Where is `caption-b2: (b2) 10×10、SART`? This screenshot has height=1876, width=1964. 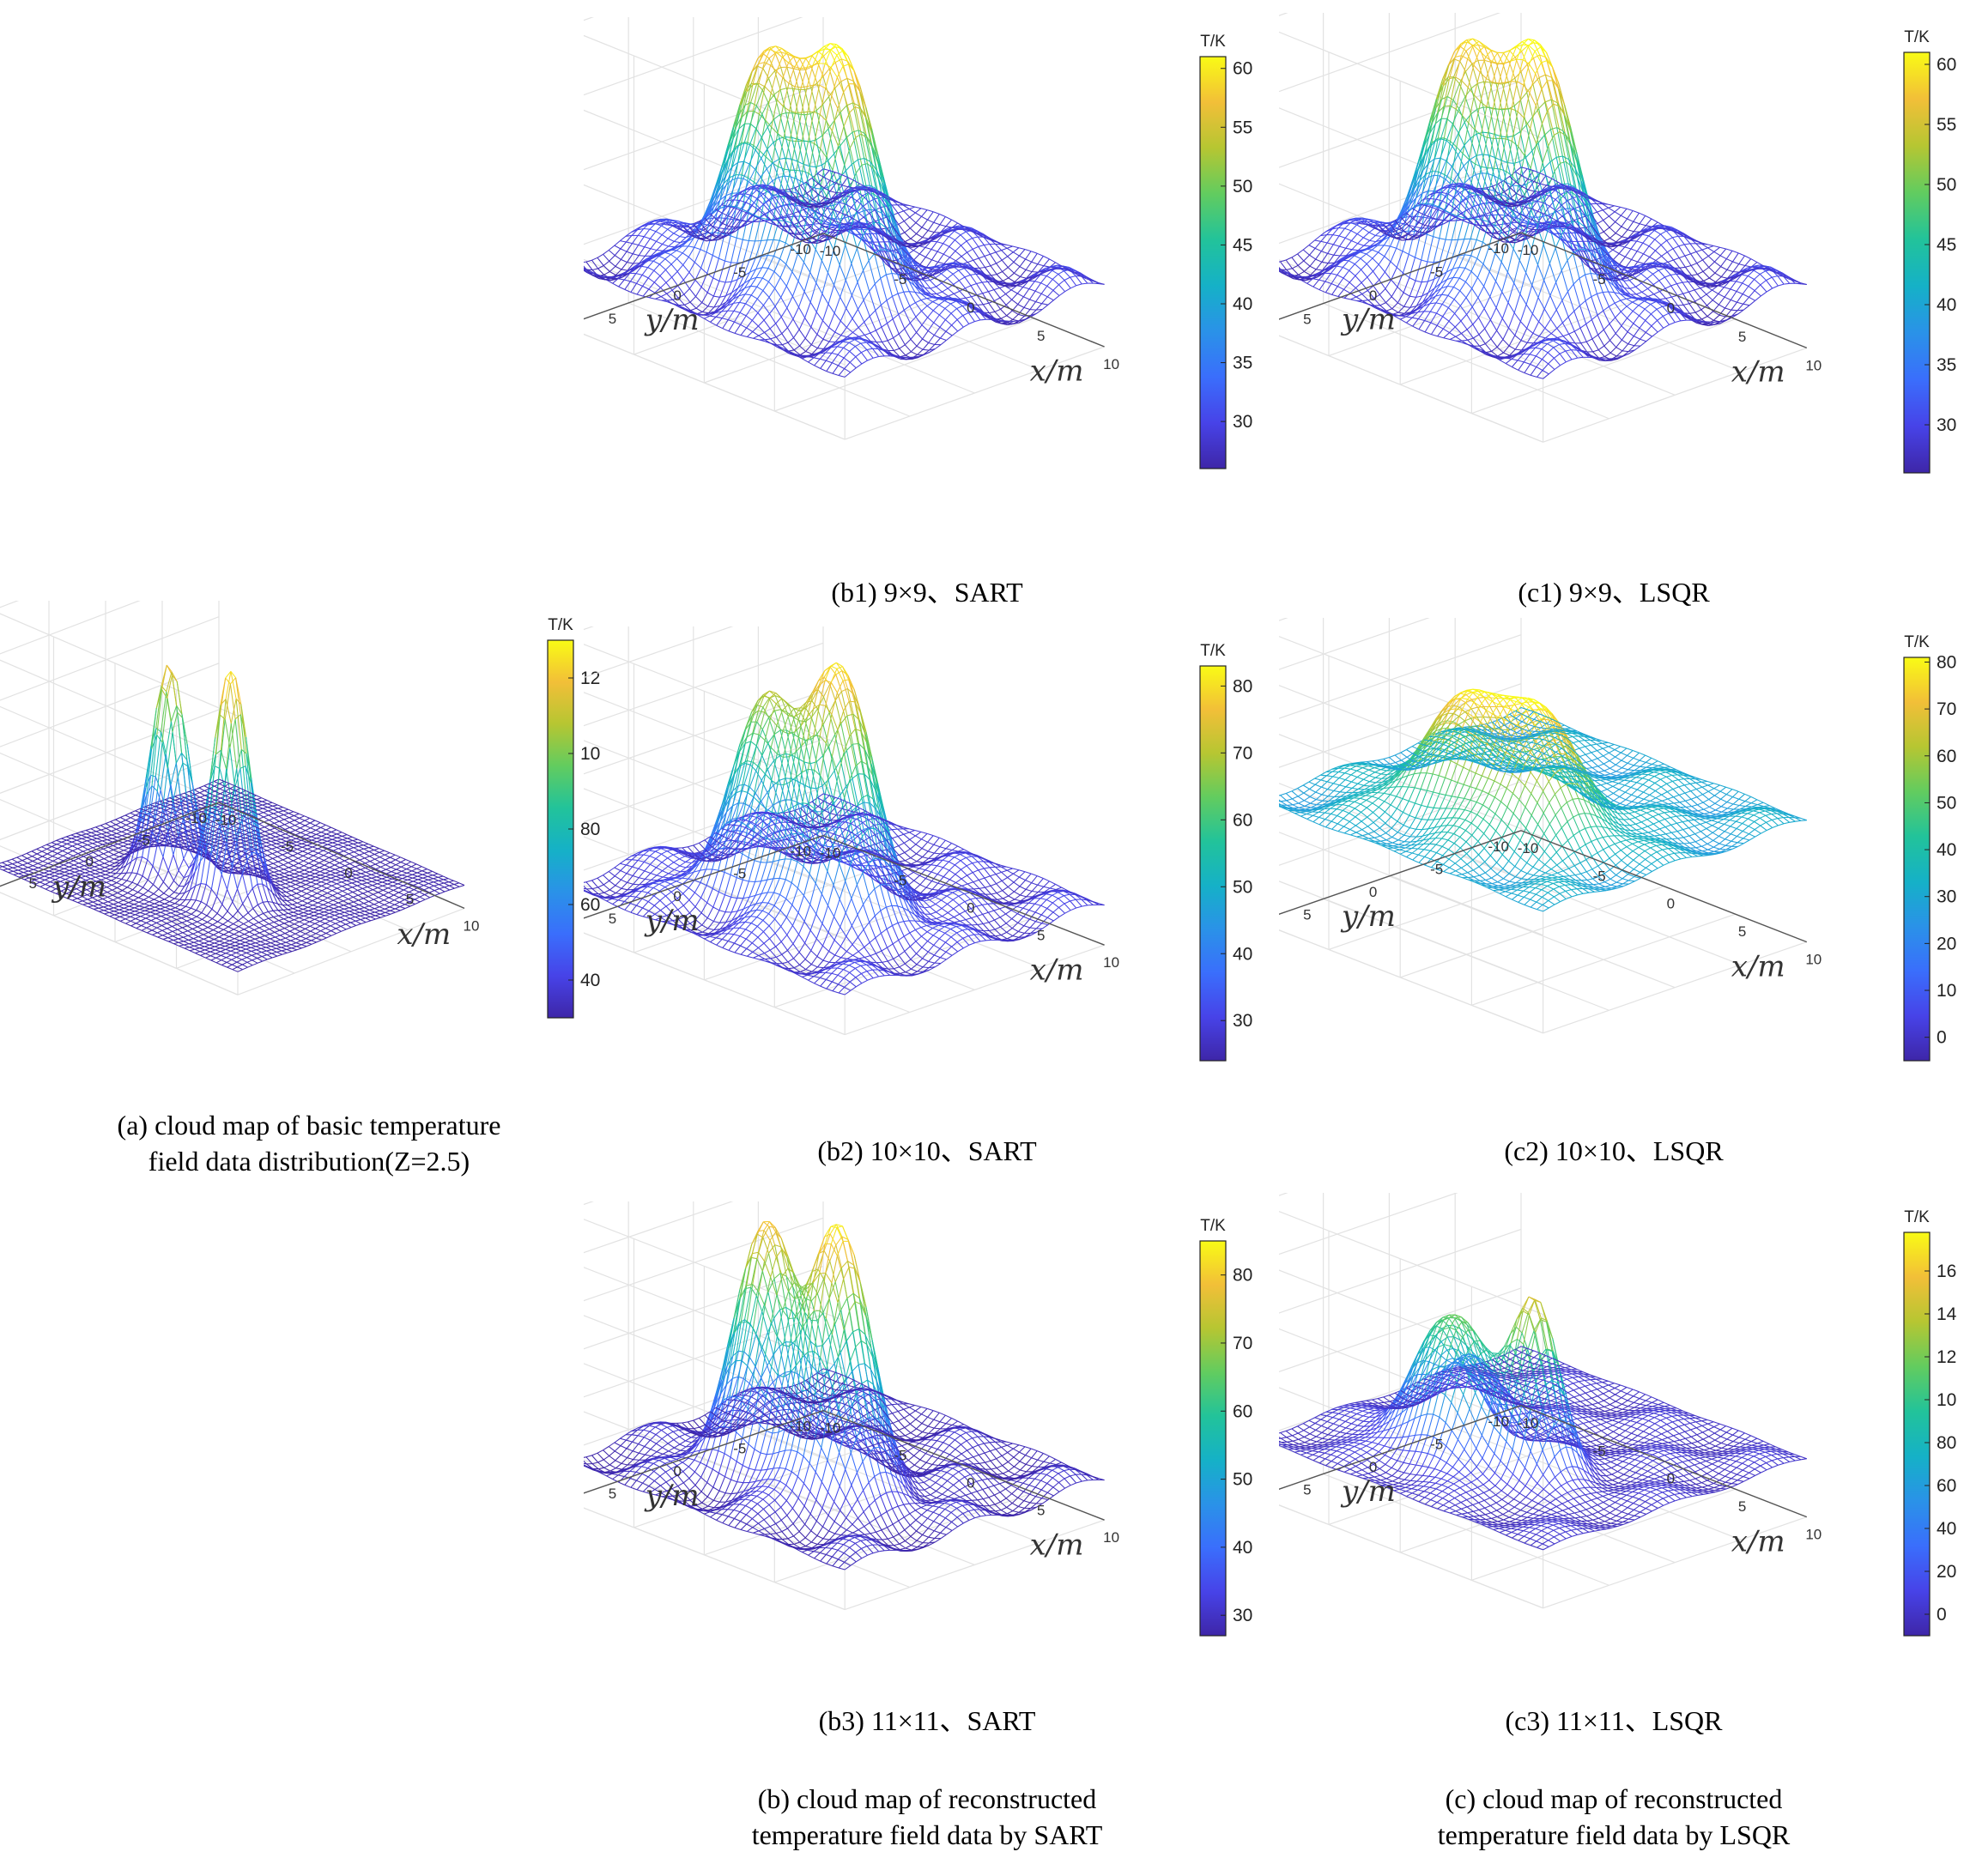
caption-b2: (b2) 10×10、SART is located at coordinates (928, 1149).